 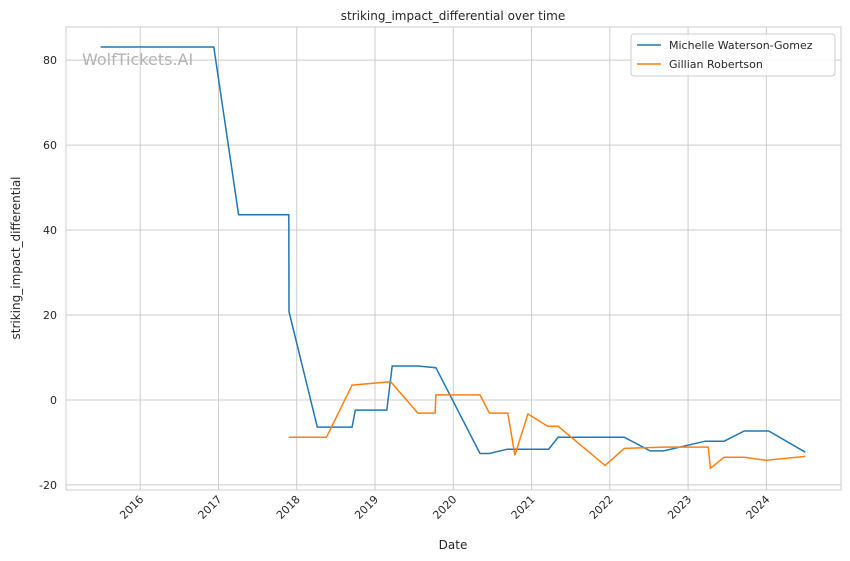 What do you see at coordinates (757, 507) in the screenshot?
I see `x-tick-label: 2024` at bounding box center [757, 507].